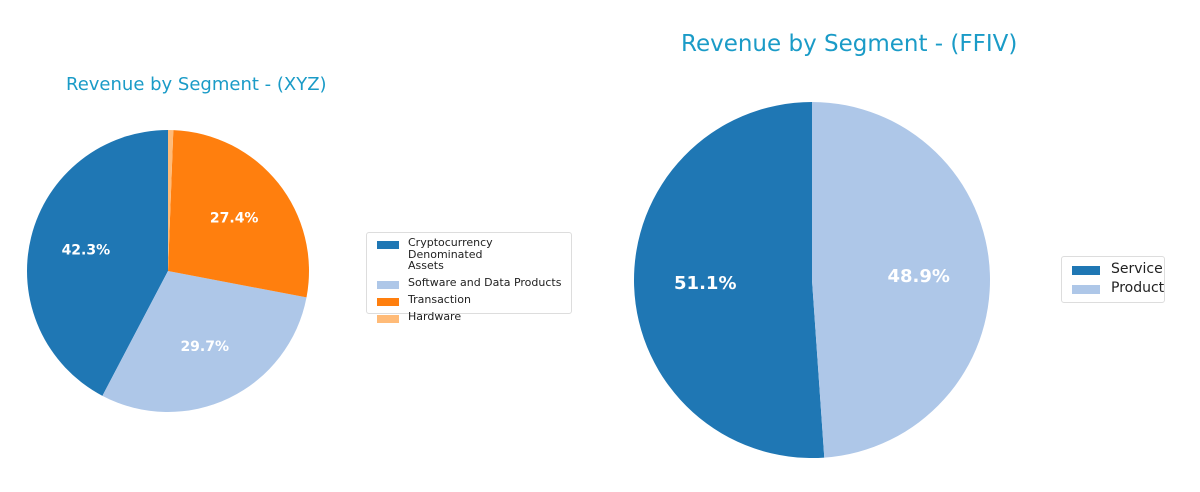 The height and width of the screenshot is (492, 1200). What do you see at coordinates (439, 299) in the screenshot?
I see `legend-label: Transaction` at bounding box center [439, 299].